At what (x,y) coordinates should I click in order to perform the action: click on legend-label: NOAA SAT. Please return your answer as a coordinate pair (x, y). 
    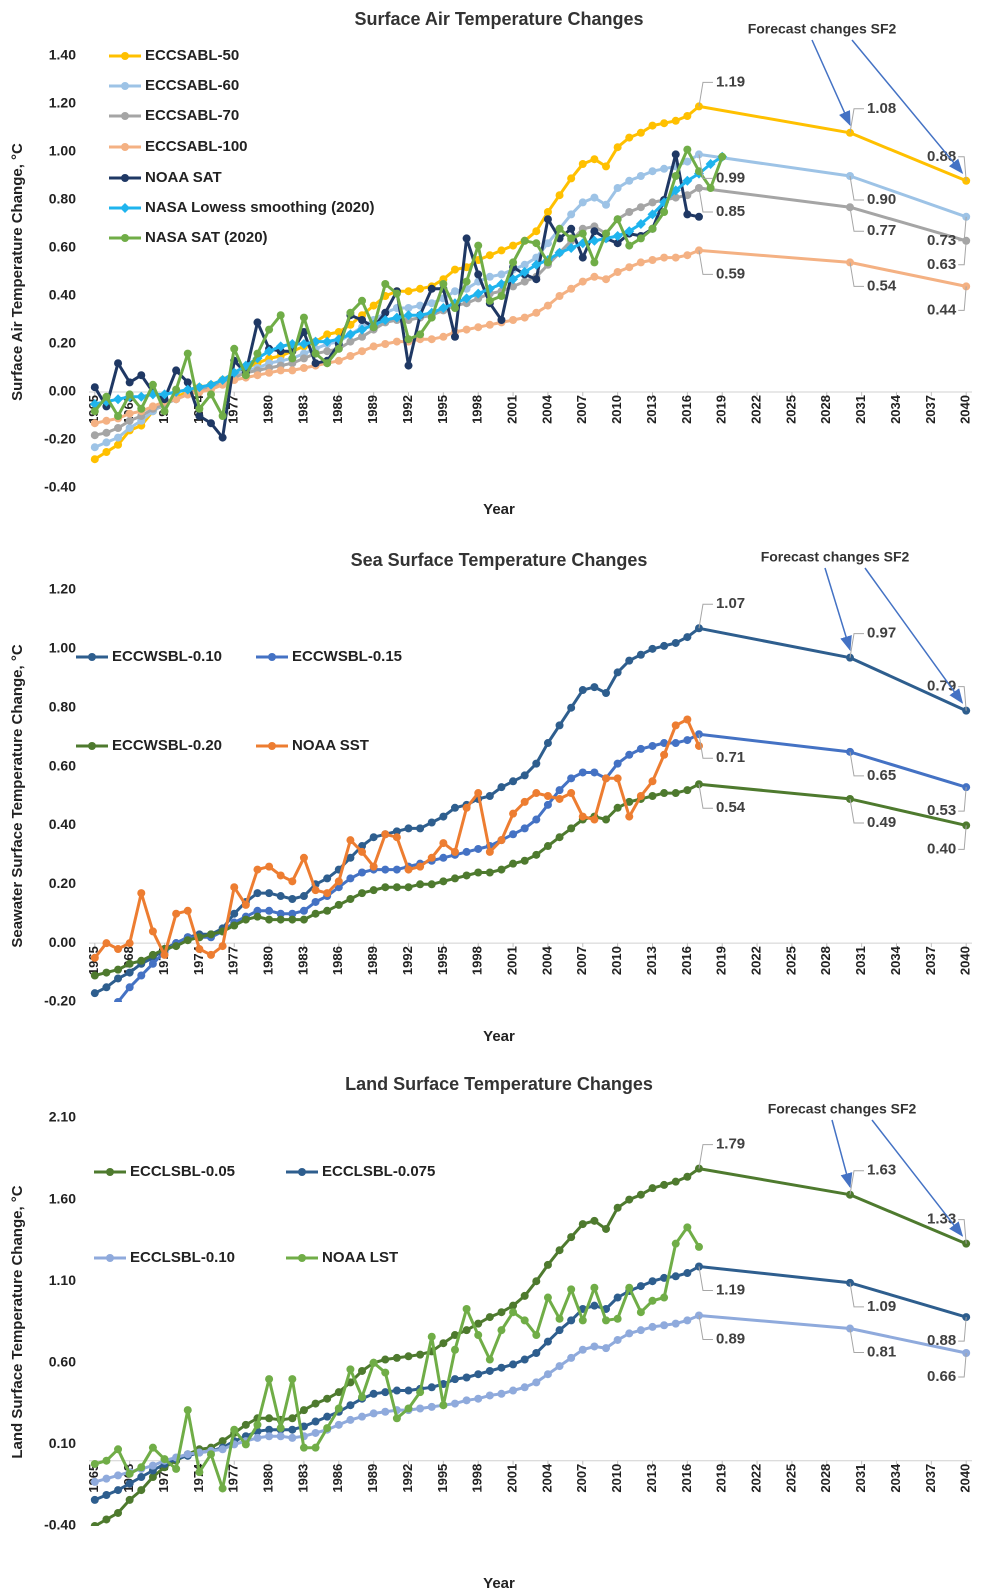
    Looking at the image, I should click on (183, 177).